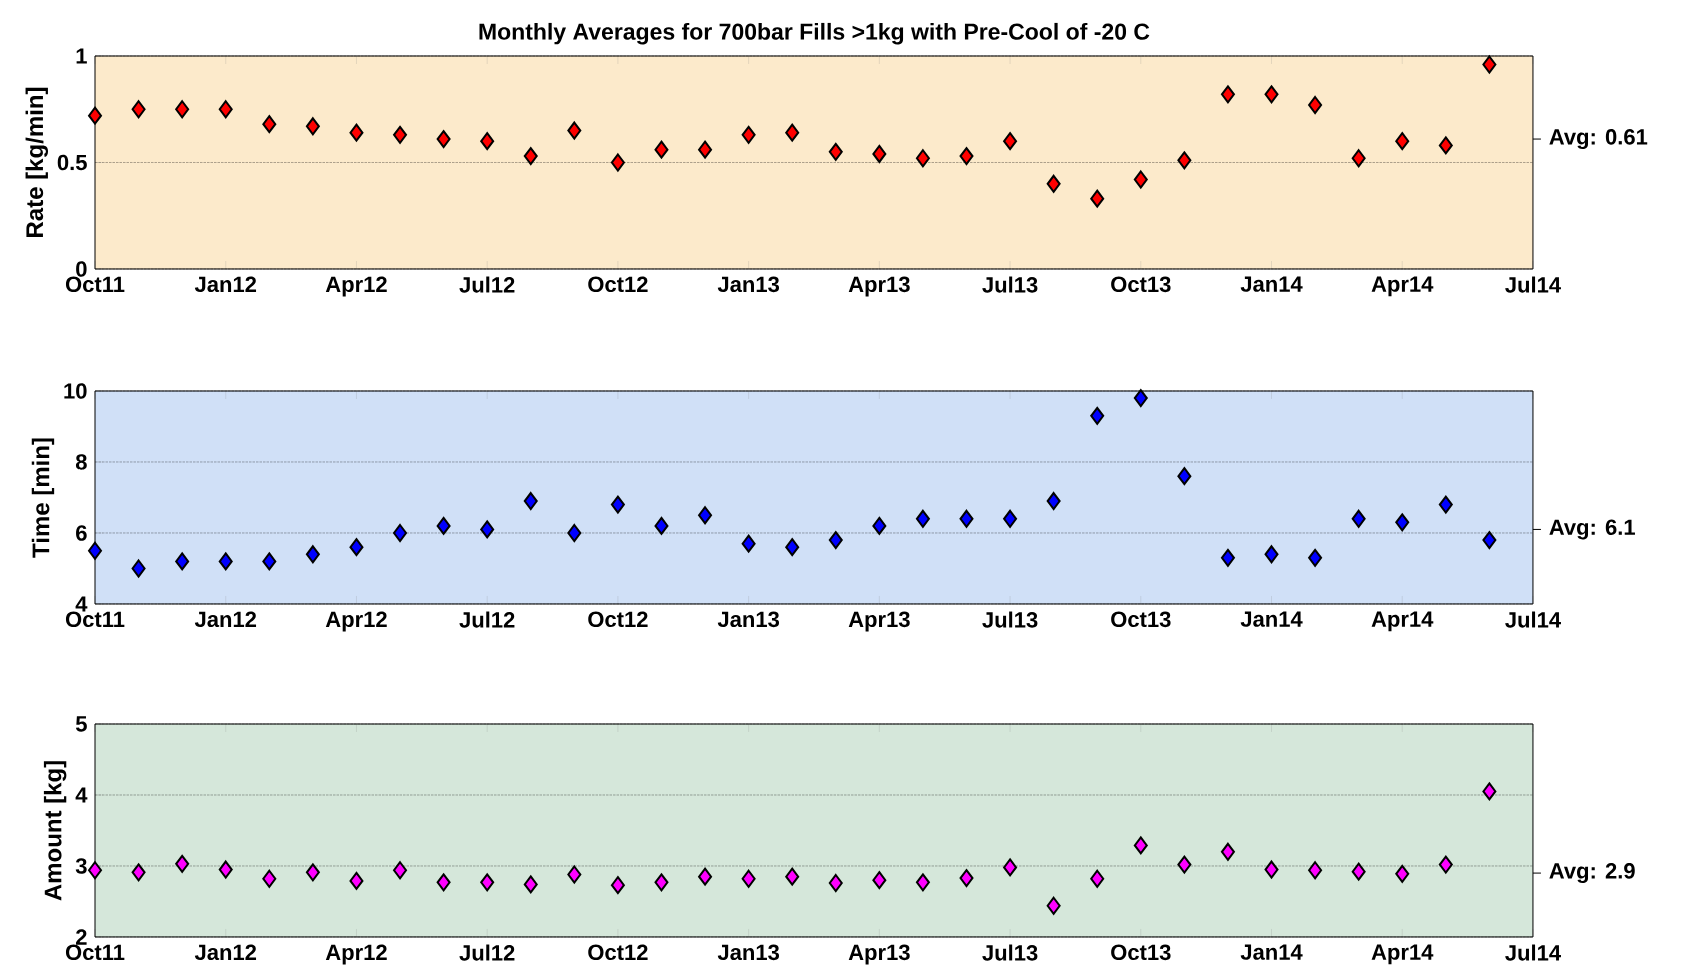 Image resolution: width=1687 pixels, height=977 pixels. I want to click on text: Avg: 2.9, so click(1592, 873).